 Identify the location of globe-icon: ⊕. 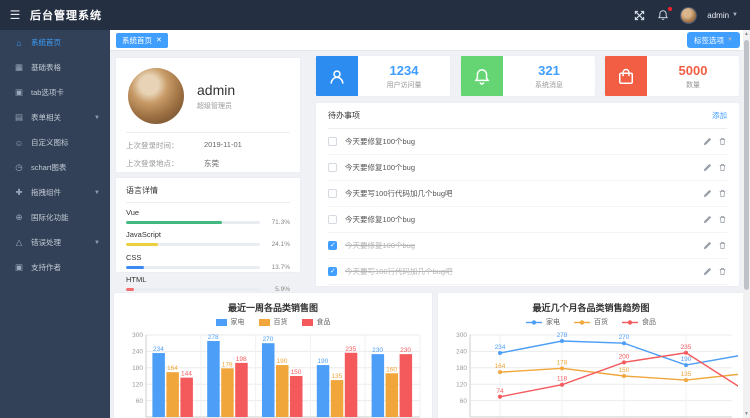
(19, 217).